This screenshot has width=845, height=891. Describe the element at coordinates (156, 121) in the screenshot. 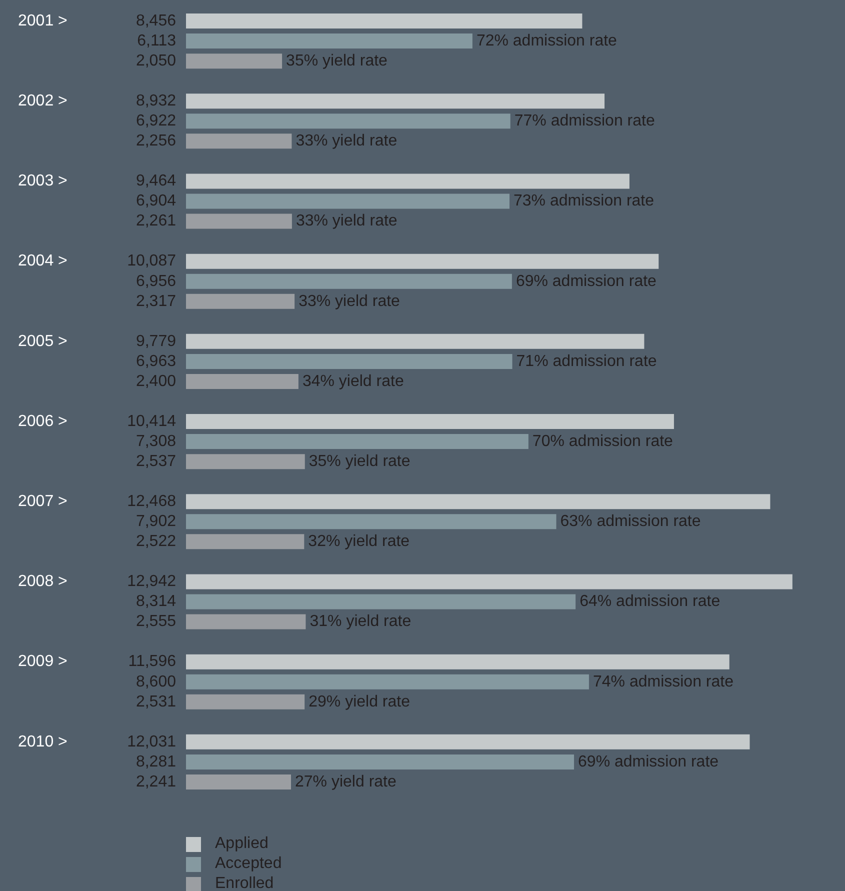

I see `data-label: 6,922` at that location.